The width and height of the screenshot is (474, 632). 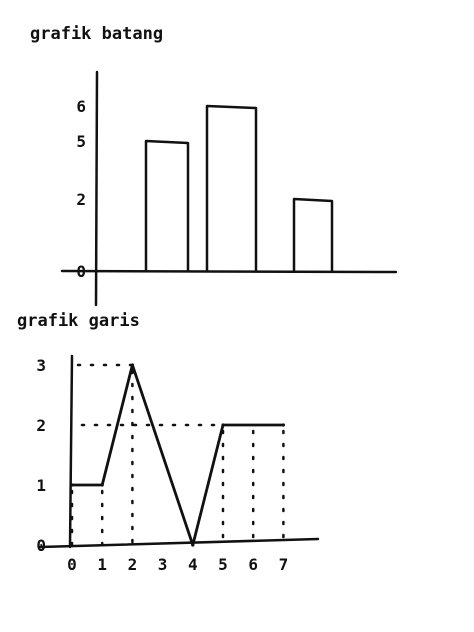 What do you see at coordinates (41, 425) in the screenshot?
I see `line-y-tick-label: 2` at bounding box center [41, 425].